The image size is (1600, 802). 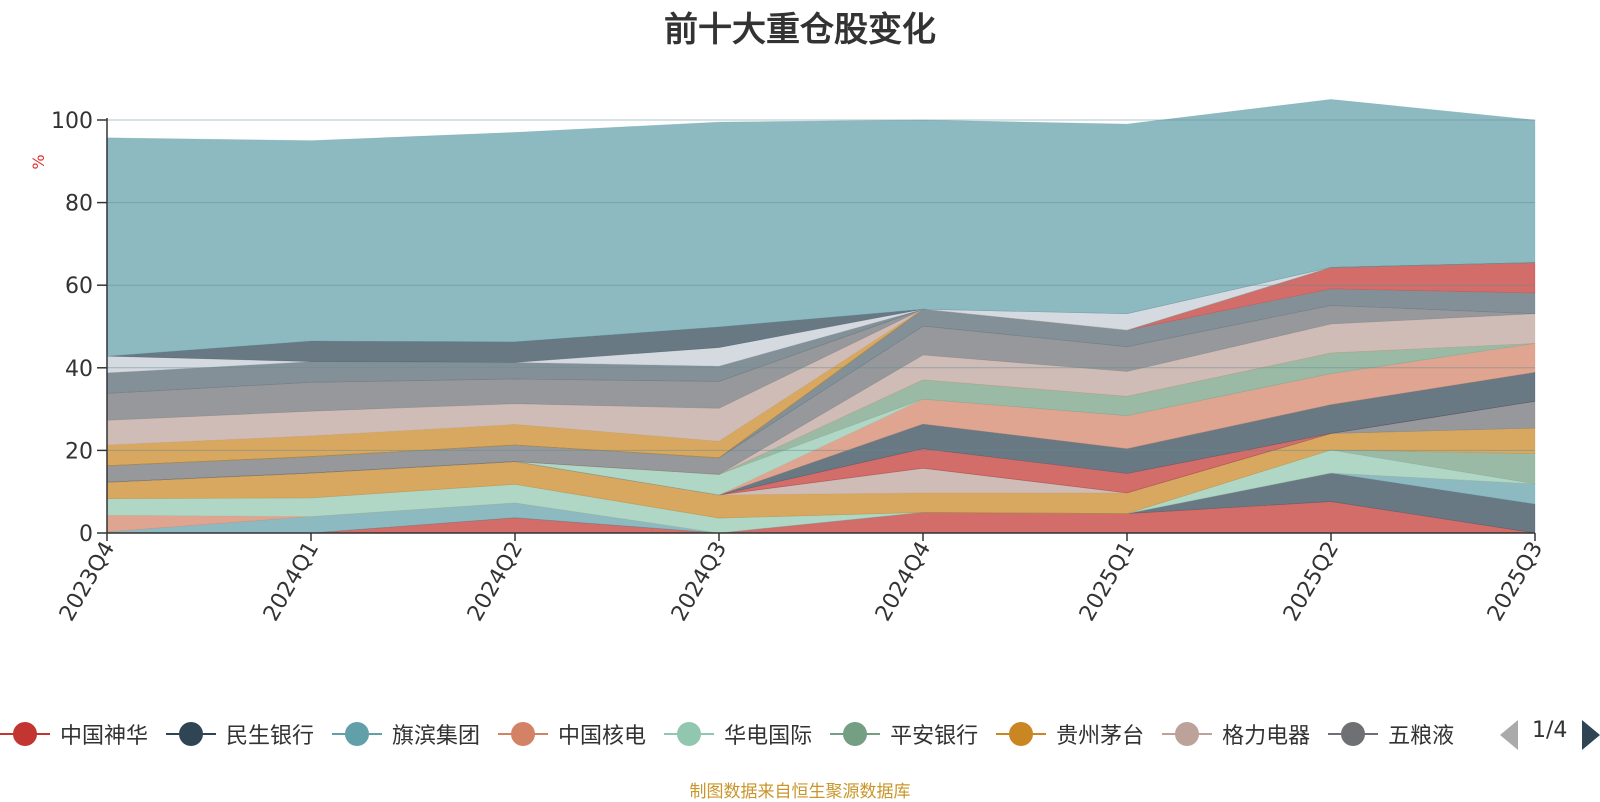 I want to click on legend-item: 平安银行, so click(x=904, y=734).